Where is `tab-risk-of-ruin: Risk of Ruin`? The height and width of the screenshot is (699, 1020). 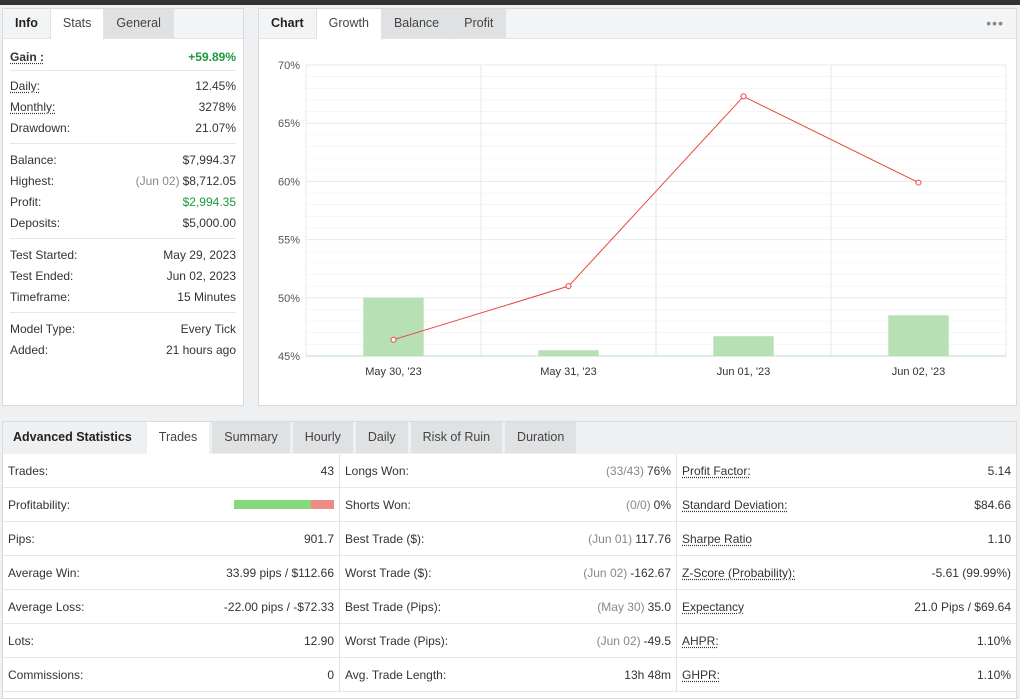
tab-risk-of-ruin: Risk of Ruin is located at coordinates (456, 437).